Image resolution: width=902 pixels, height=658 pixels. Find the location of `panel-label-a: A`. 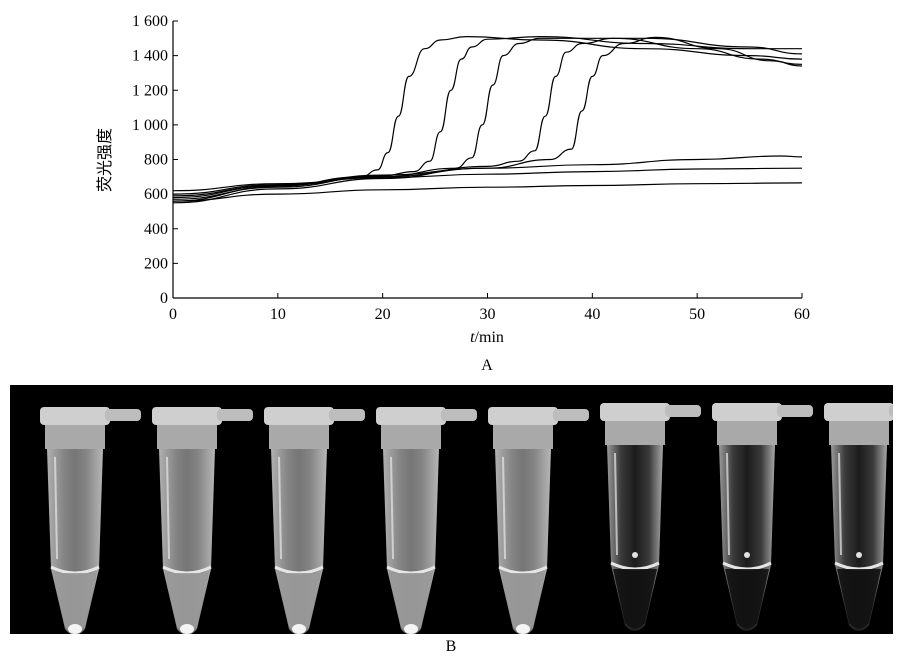

panel-label-a: A is located at coordinates (487, 365).